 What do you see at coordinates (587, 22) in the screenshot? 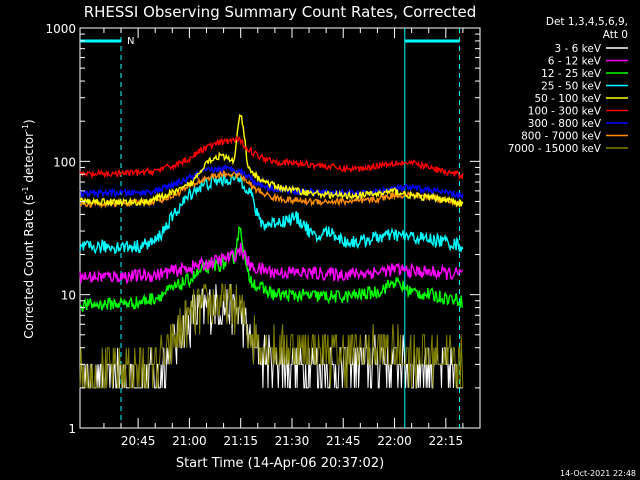
I see `legend-header-line: Det 1,3,4,5,6,9,` at bounding box center [587, 22].